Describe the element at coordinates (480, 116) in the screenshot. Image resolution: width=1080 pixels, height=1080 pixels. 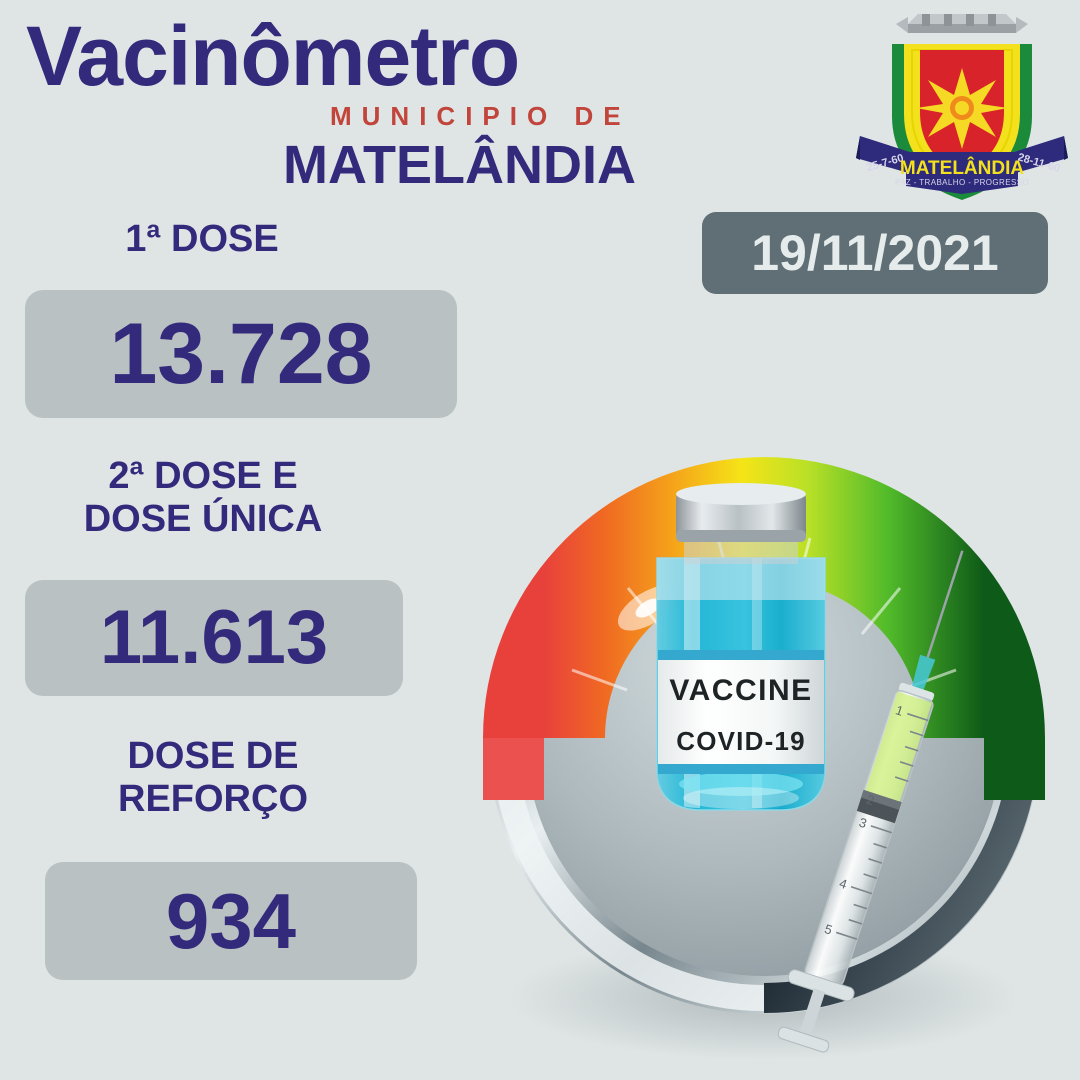
I see `subtitle-municipio: MUNICIPIO DE` at that location.